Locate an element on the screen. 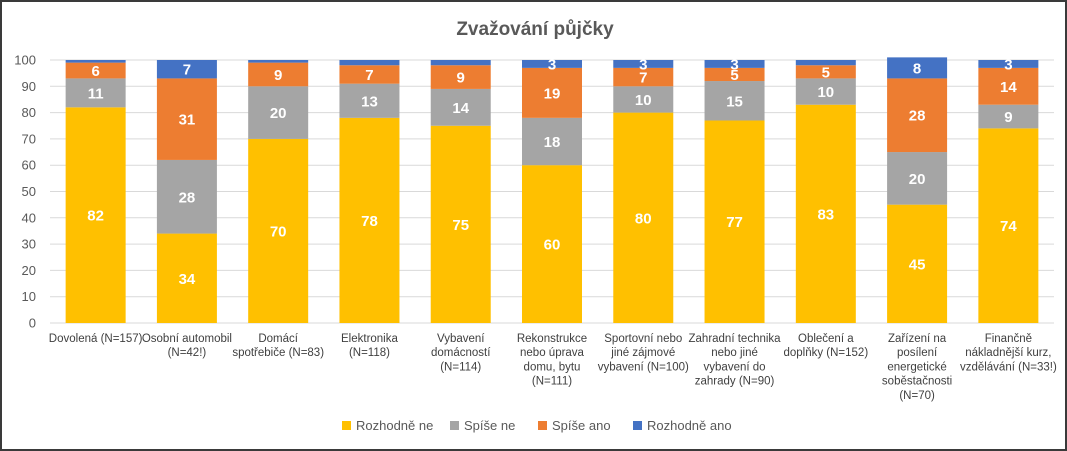  data-label: 74 is located at coordinates (1008, 226).